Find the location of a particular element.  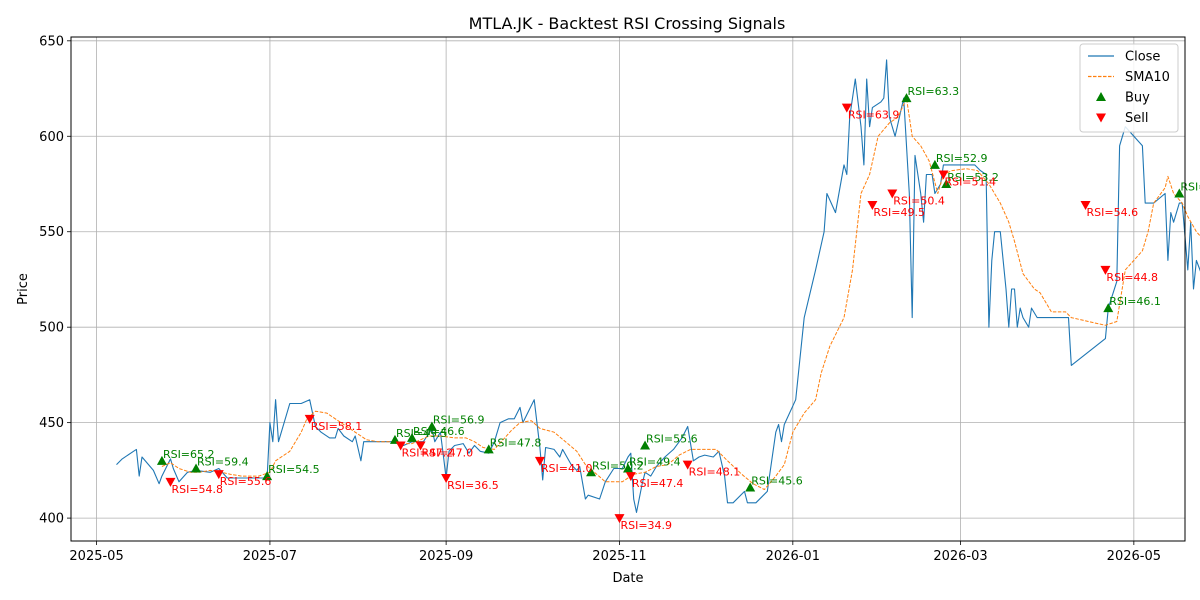

y-tick-label: 400 is located at coordinates (51, 519).